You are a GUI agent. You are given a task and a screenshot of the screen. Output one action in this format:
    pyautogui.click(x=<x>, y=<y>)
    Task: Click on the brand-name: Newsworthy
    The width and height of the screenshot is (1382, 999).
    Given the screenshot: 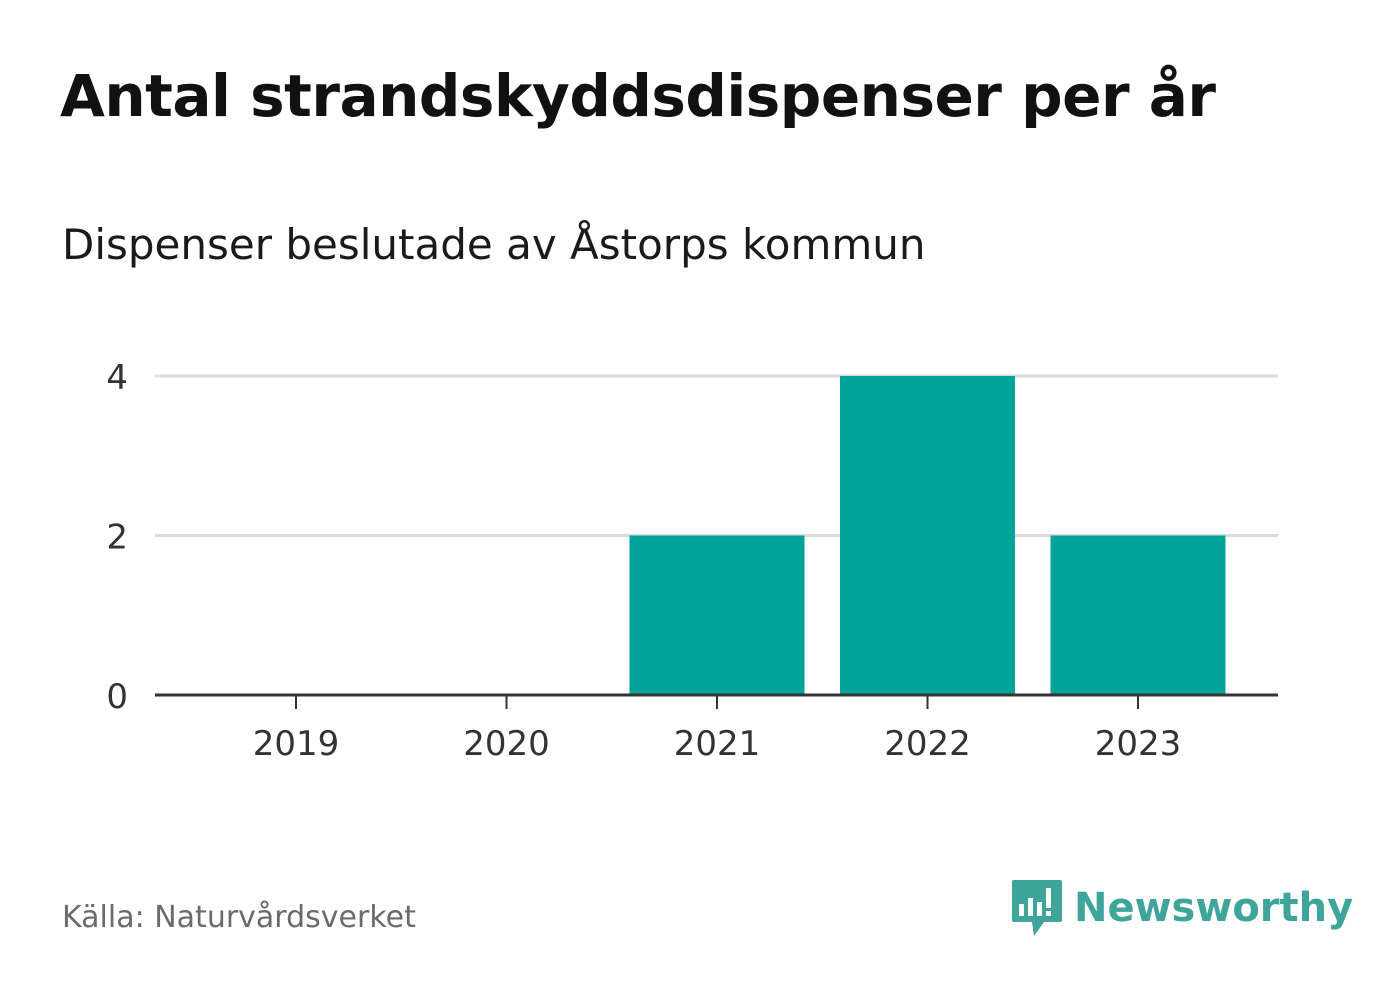 What is the action you would take?
    pyautogui.click(x=1214, y=908)
    